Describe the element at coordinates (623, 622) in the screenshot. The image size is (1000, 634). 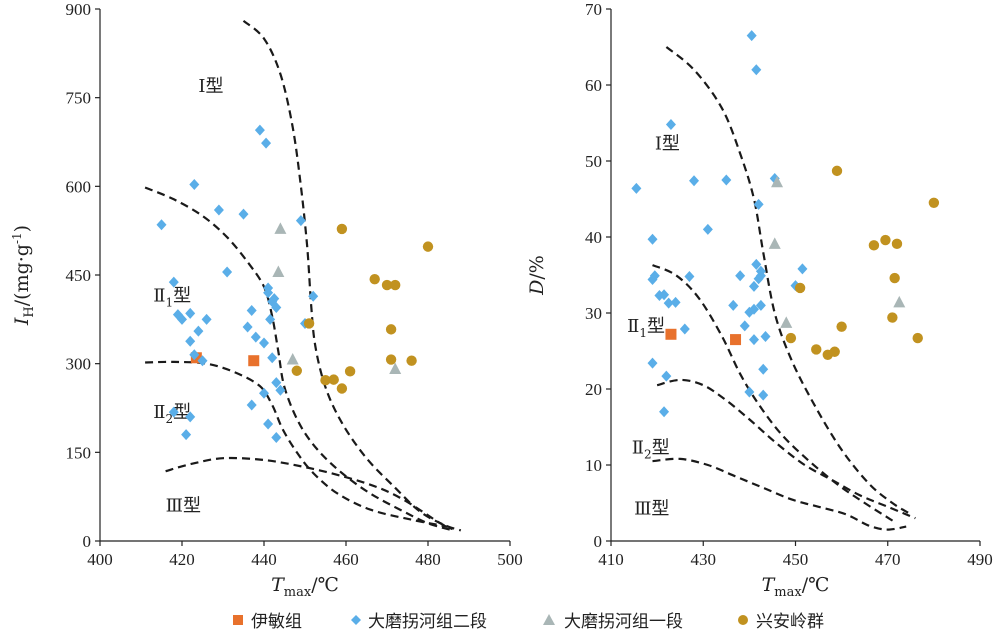
I see `legend-label: 大磨拐河组一段` at that location.